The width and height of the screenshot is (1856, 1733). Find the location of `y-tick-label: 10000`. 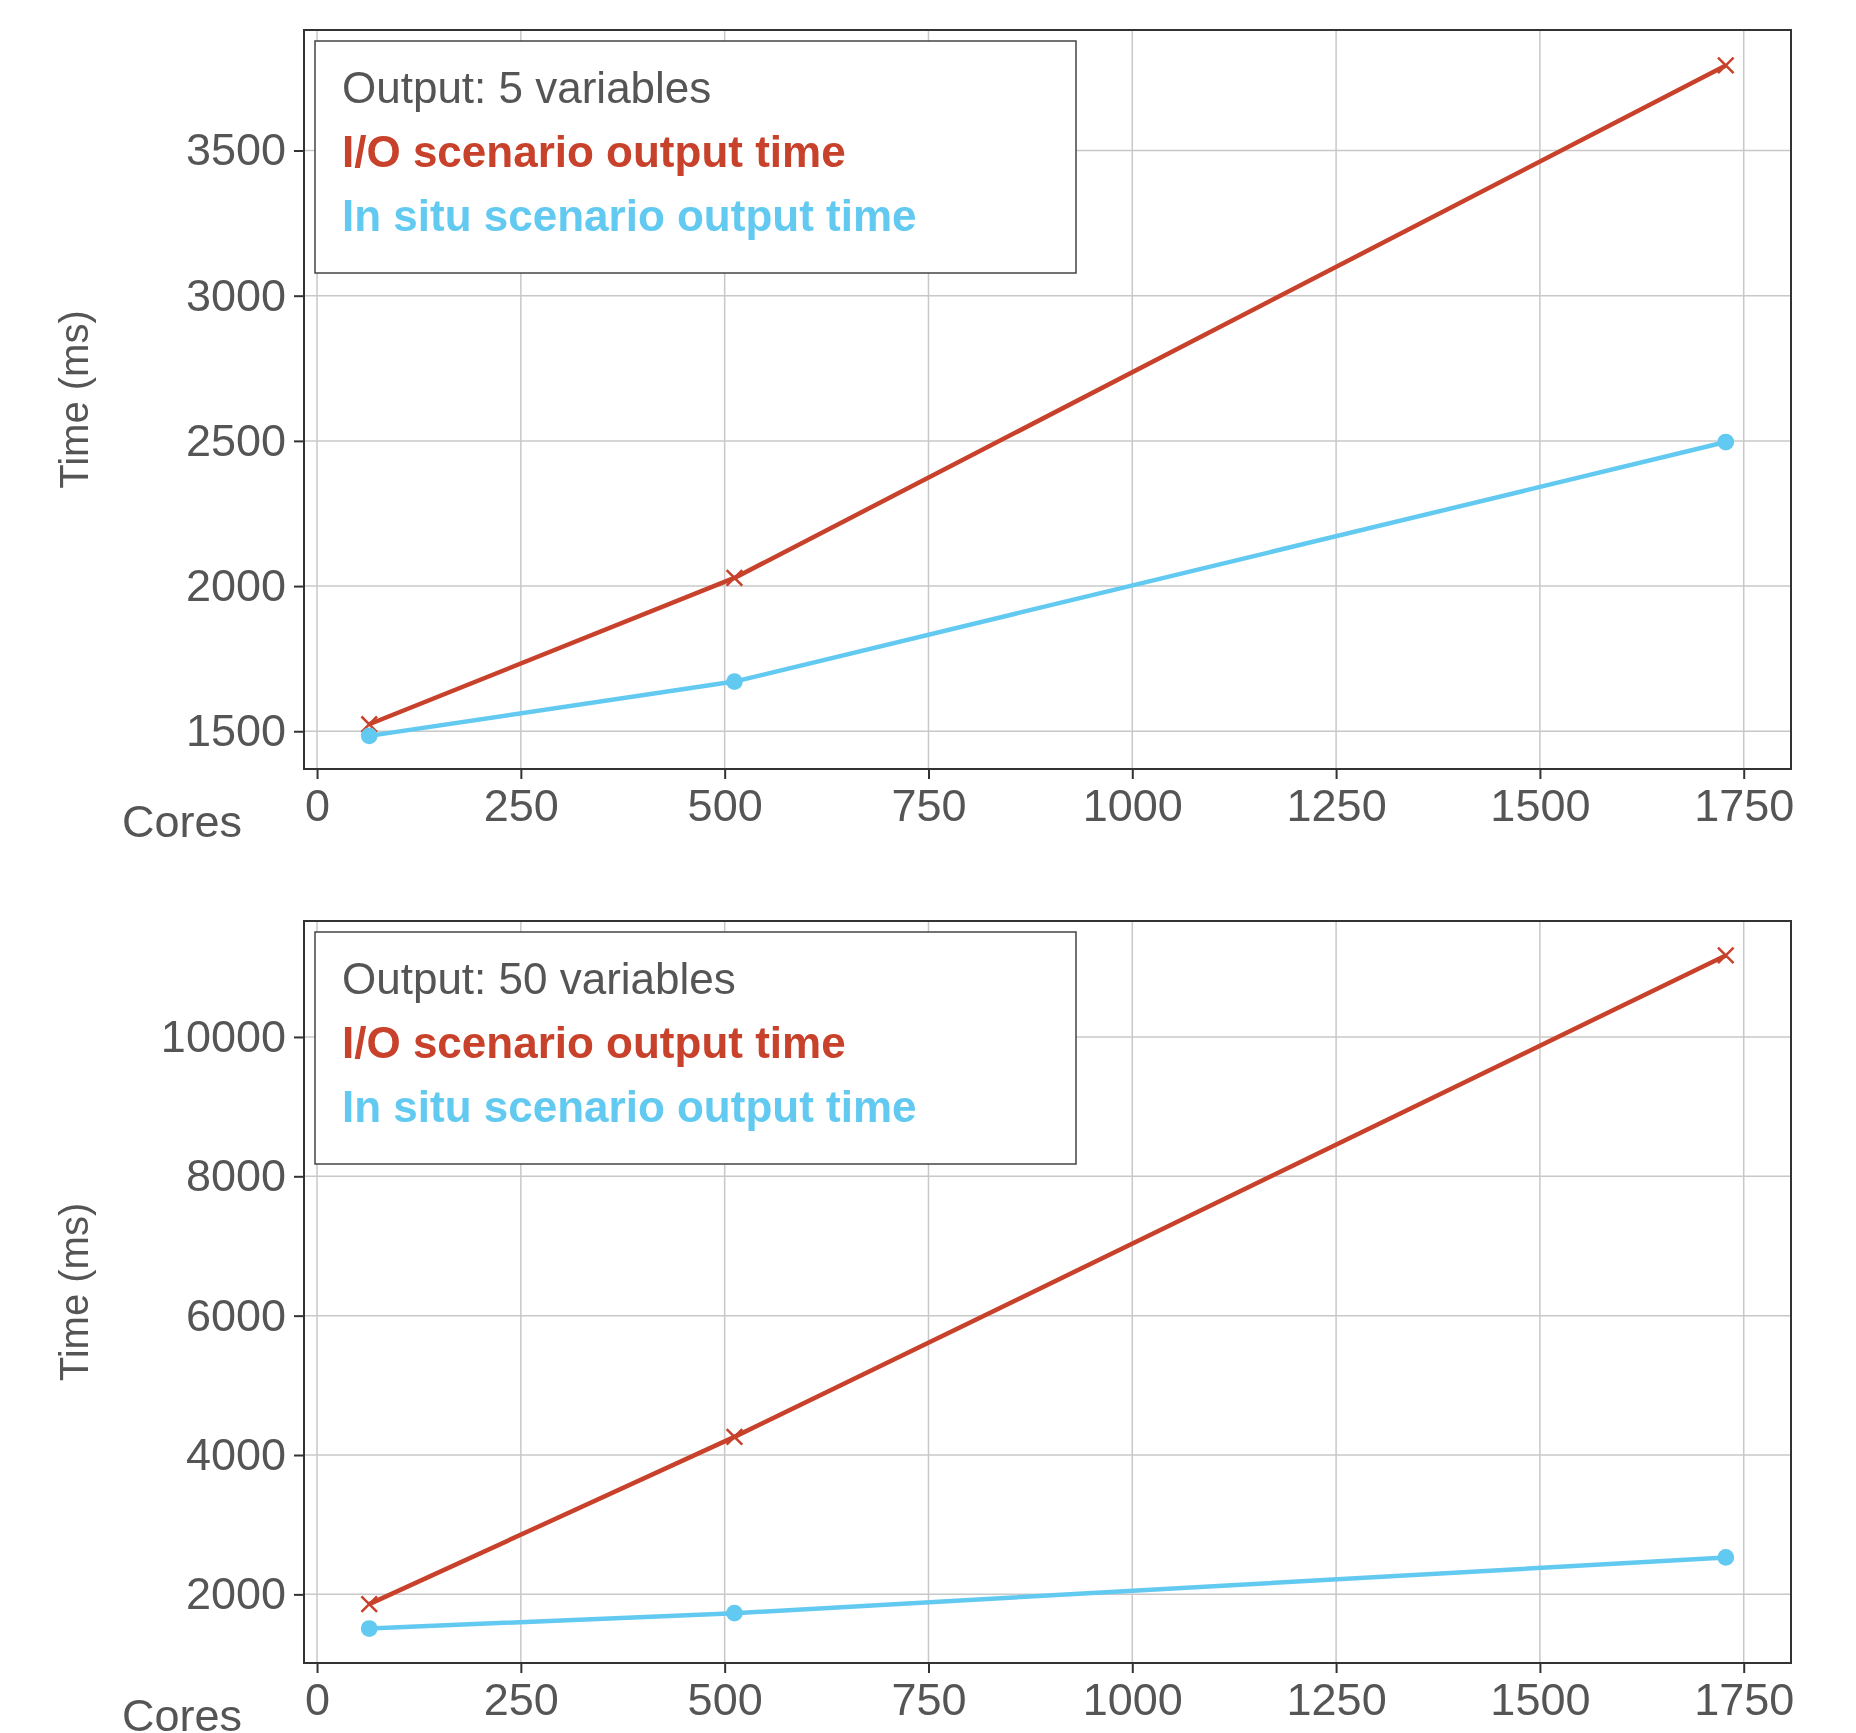

y-tick-label: 10000 is located at coordinates (223, 1036).